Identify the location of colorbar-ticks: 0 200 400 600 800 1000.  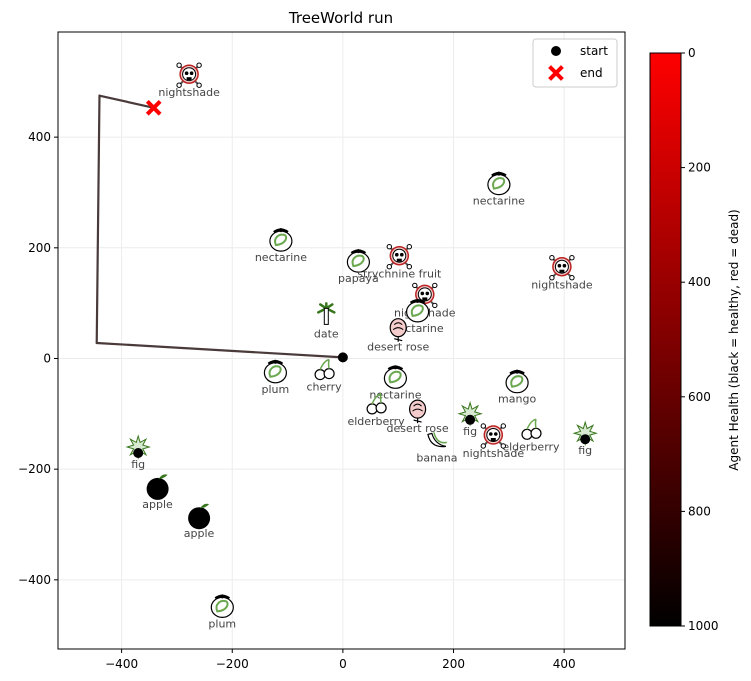
(700, 339).